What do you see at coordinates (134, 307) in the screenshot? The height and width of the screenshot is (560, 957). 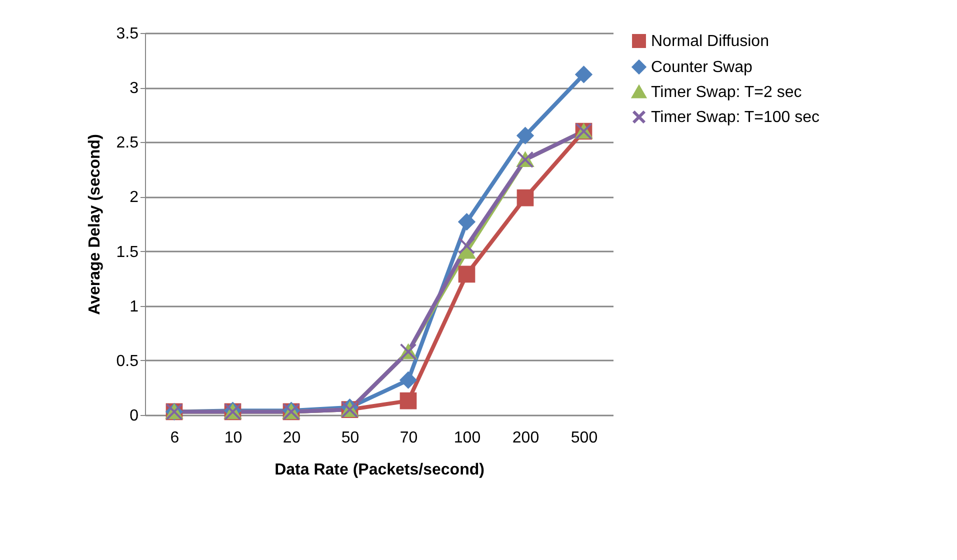 I see `y-tick-label: 1` at bounding box center [134, 307].